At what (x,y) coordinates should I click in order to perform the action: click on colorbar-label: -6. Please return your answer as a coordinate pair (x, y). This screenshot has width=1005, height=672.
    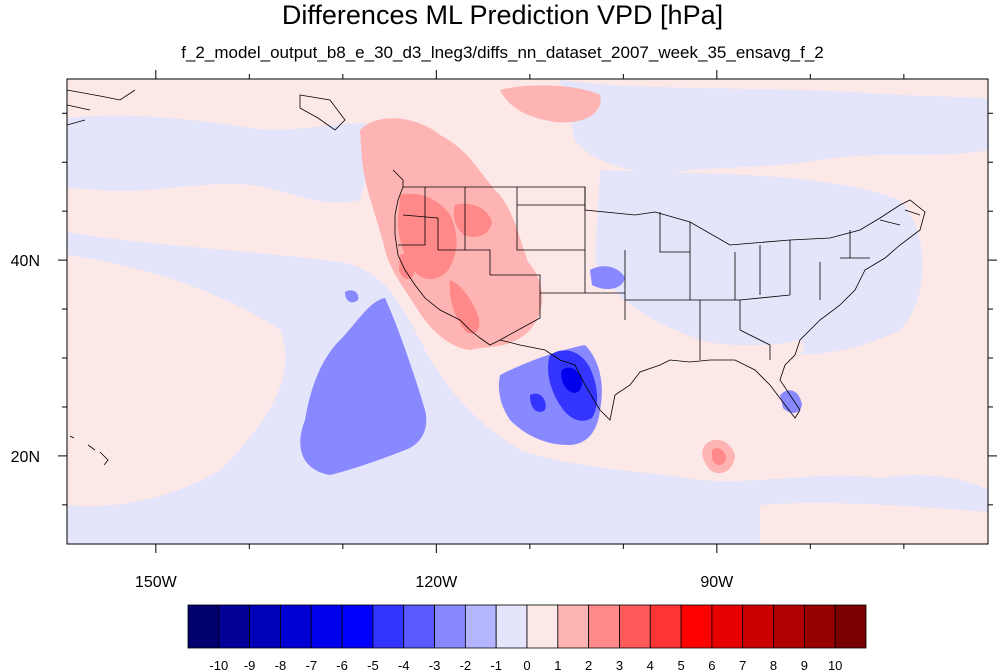
    Looking at the image, I should click on (342, 665).